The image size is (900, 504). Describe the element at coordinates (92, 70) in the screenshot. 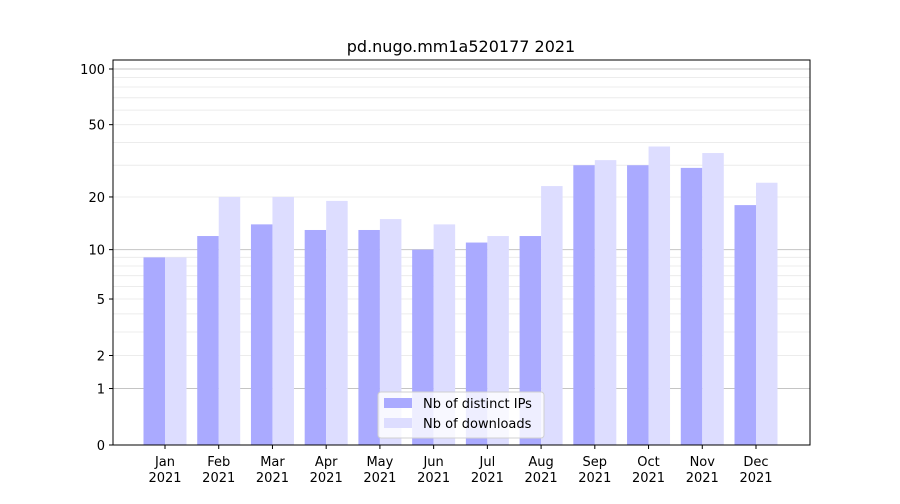

I see `y-tick-label: 100` at that location.